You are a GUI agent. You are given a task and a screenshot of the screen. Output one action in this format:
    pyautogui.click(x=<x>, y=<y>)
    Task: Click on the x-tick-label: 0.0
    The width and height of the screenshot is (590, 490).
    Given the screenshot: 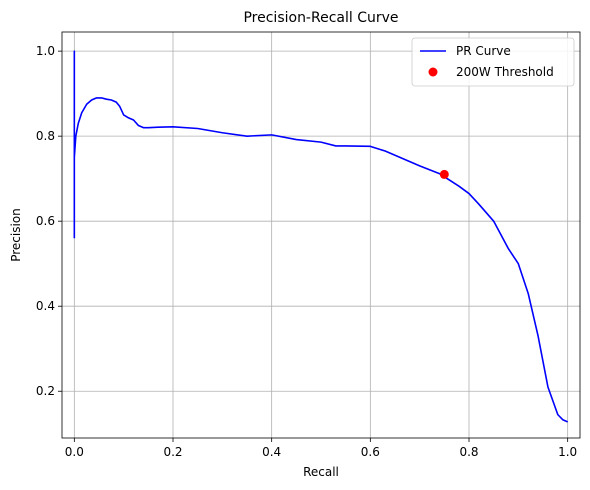 What is the action you would take?
    pyautogui.click(x=74, y=452)
    